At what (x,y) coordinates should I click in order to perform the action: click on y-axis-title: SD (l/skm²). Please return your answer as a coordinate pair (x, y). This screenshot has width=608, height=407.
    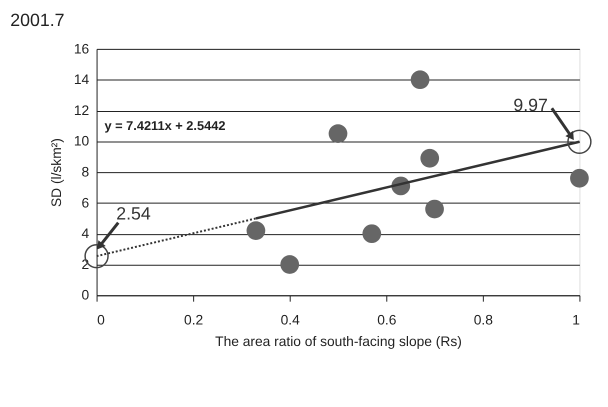
    Looking at the image, I should click on (56, 173).